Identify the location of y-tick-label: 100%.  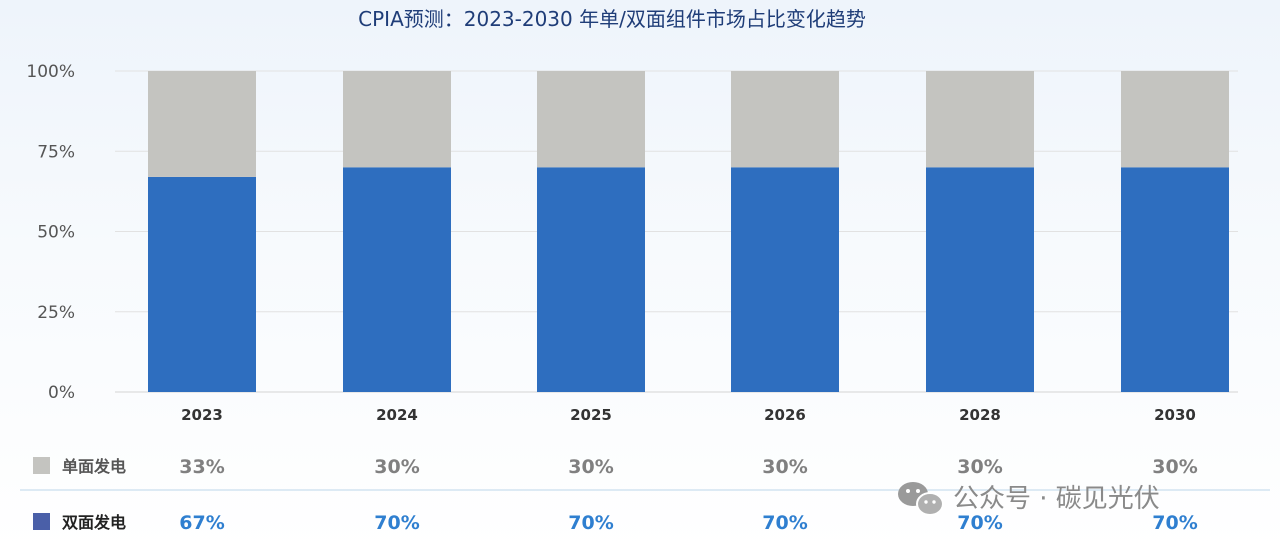
(50, 72).